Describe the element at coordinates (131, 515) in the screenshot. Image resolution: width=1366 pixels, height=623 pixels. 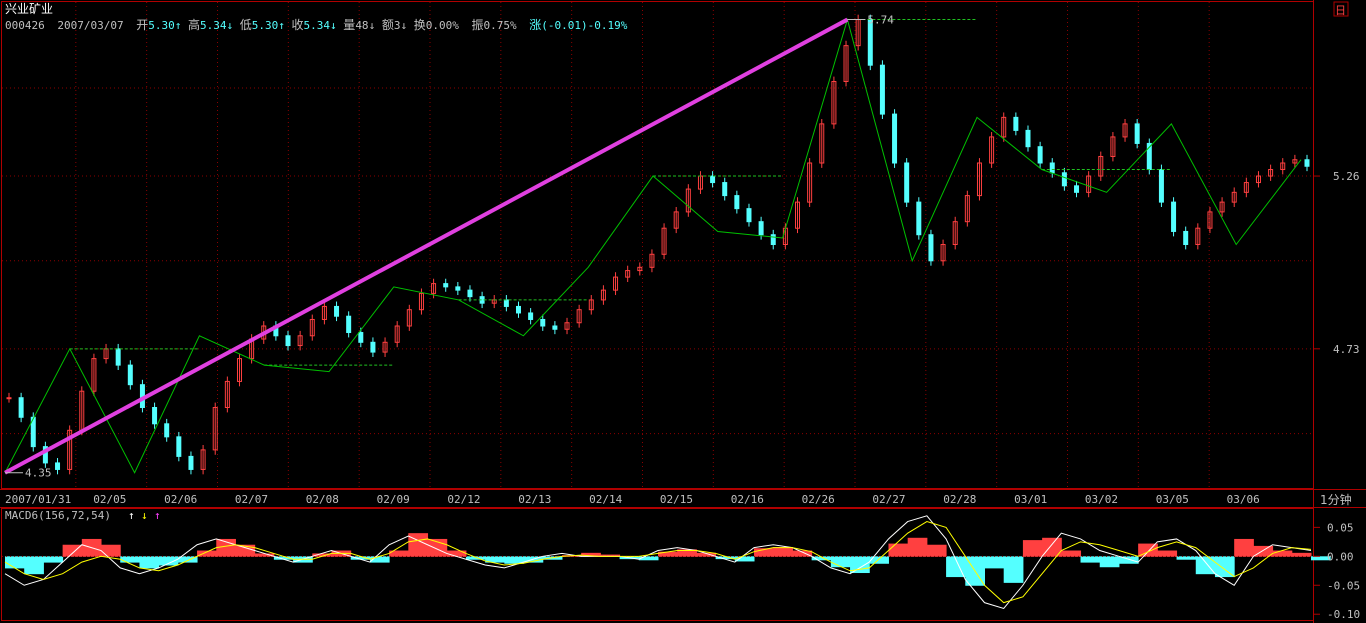
I see `white-arrow-icon: ↑` at that location.